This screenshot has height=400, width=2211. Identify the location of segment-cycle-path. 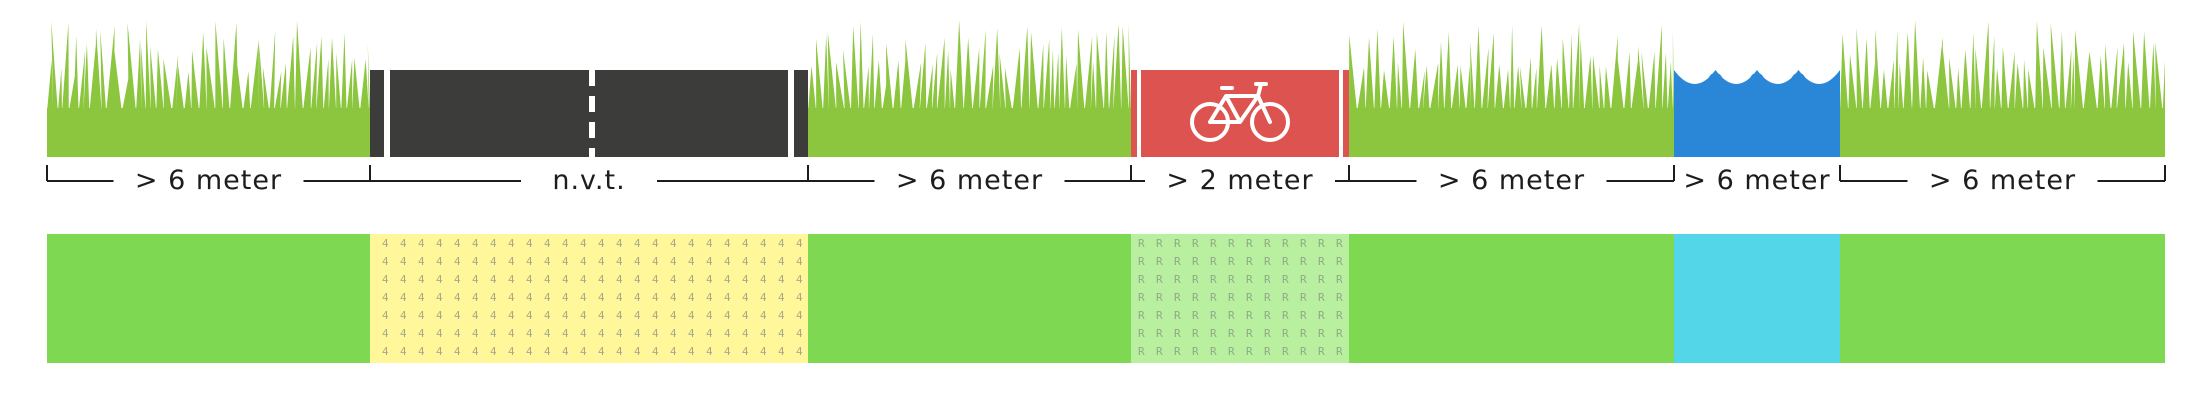
(1240, 113).